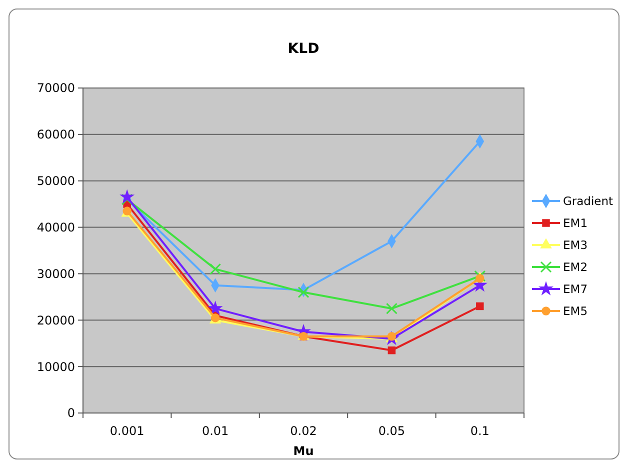 The image size is (628, 468). What do you see at coordinates (71, 413) in the screenshot?
I see `y-tick-label: 0` at bounding box center [71, 413].